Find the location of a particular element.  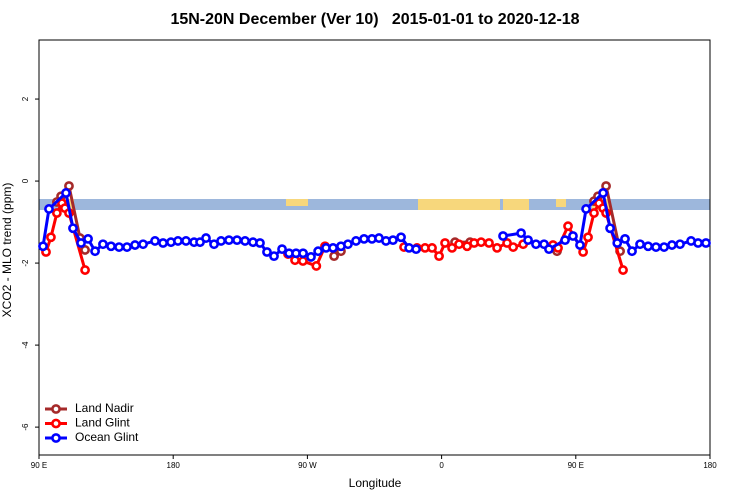

x-tick-label: 0 is located at coordinates (441, 465).